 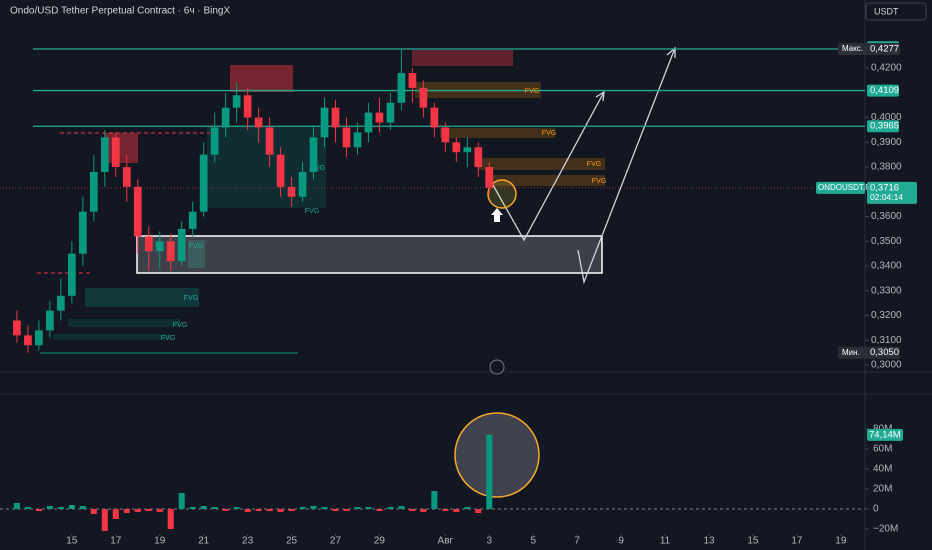 What do you see at coordinates (886, 241) in the screenshot?
I see `price-tick-label: 0,3500` at bounding box center [886, 241].